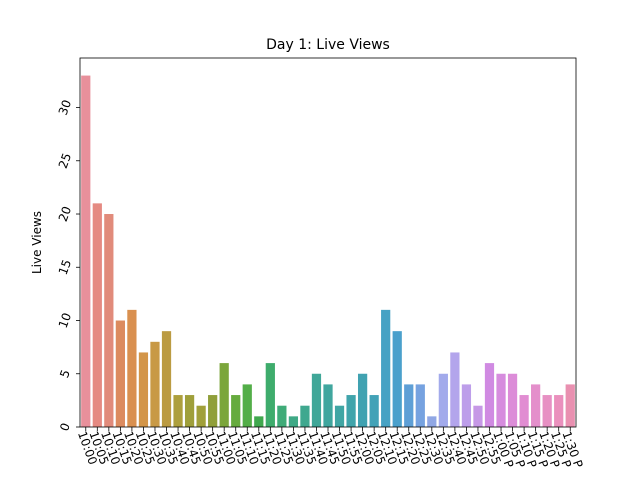  Describe the element at coordinates (65, 107) in the screenshot. I see `y-tick-label: 30` at that location.